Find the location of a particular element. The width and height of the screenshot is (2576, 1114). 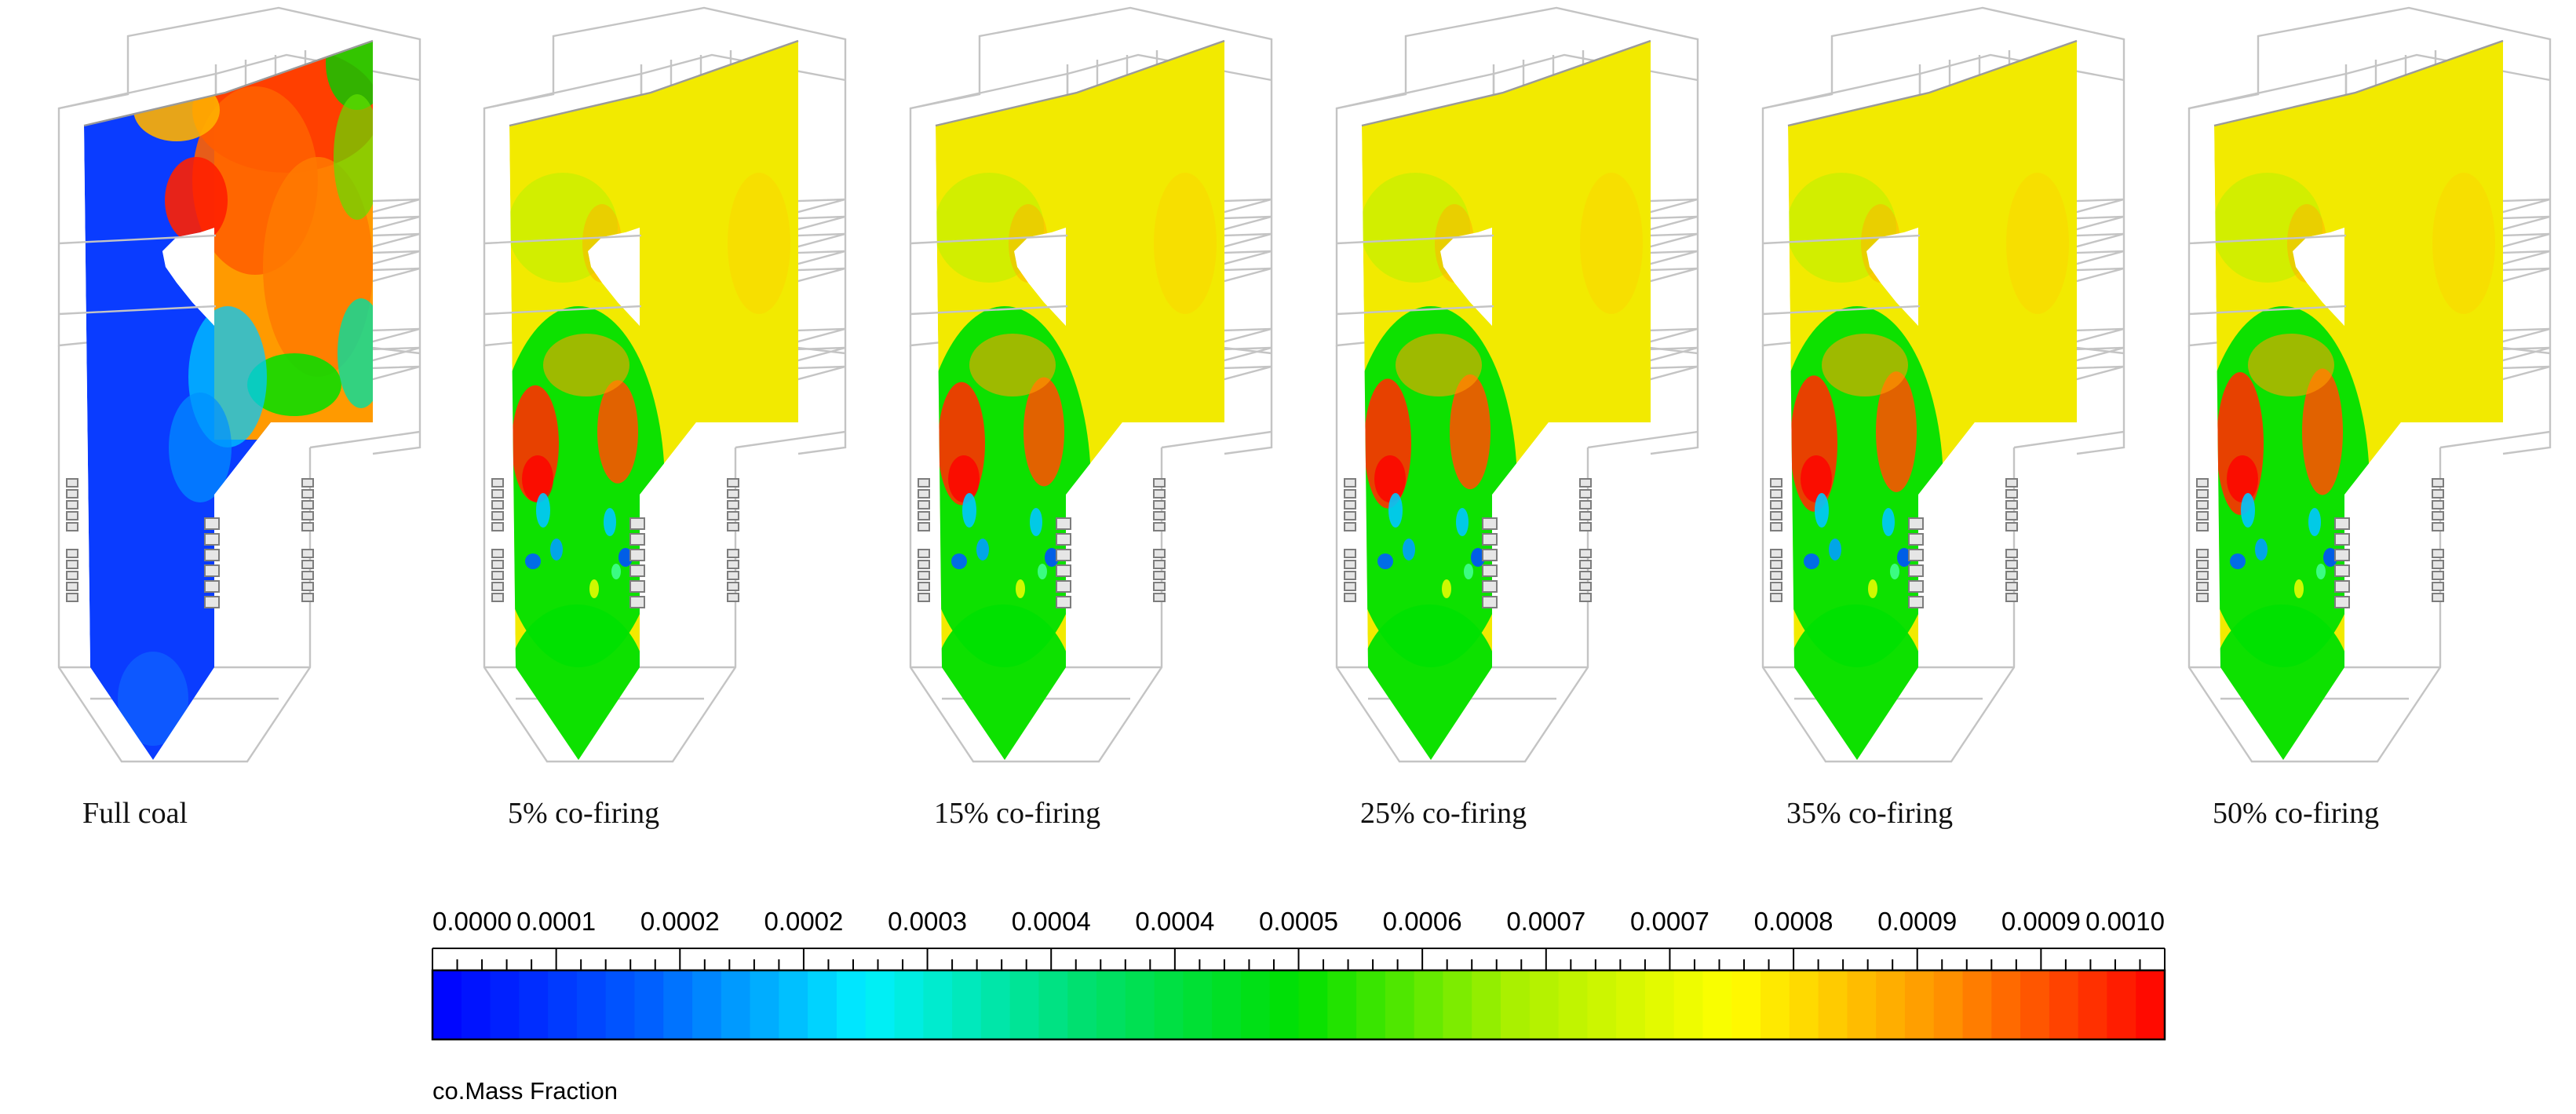

colorbar-tick-label: 0.0008 is located at coordinates (1793, 921).